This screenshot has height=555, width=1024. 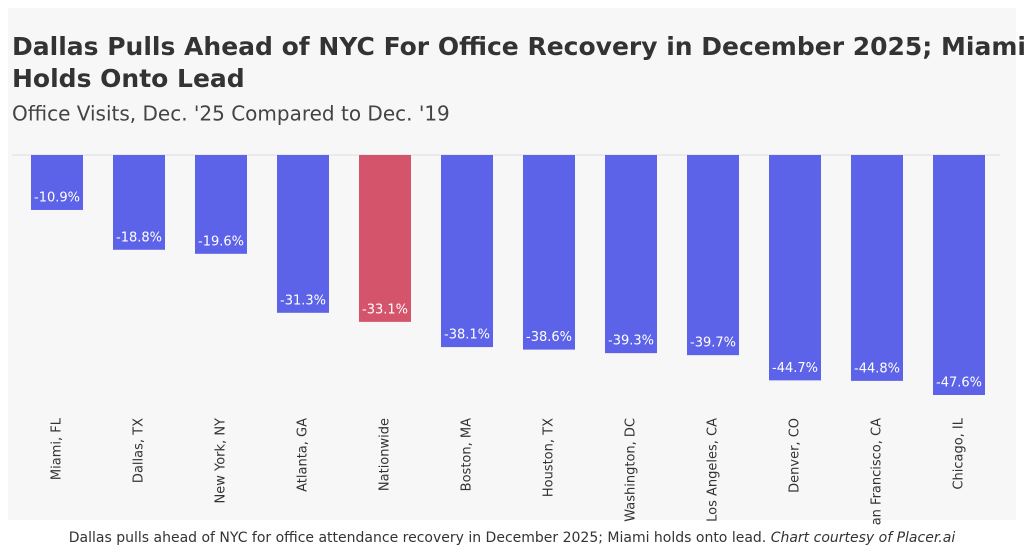 I want to click on x-tick-label: Nationwide, so click(x=385, y=454).